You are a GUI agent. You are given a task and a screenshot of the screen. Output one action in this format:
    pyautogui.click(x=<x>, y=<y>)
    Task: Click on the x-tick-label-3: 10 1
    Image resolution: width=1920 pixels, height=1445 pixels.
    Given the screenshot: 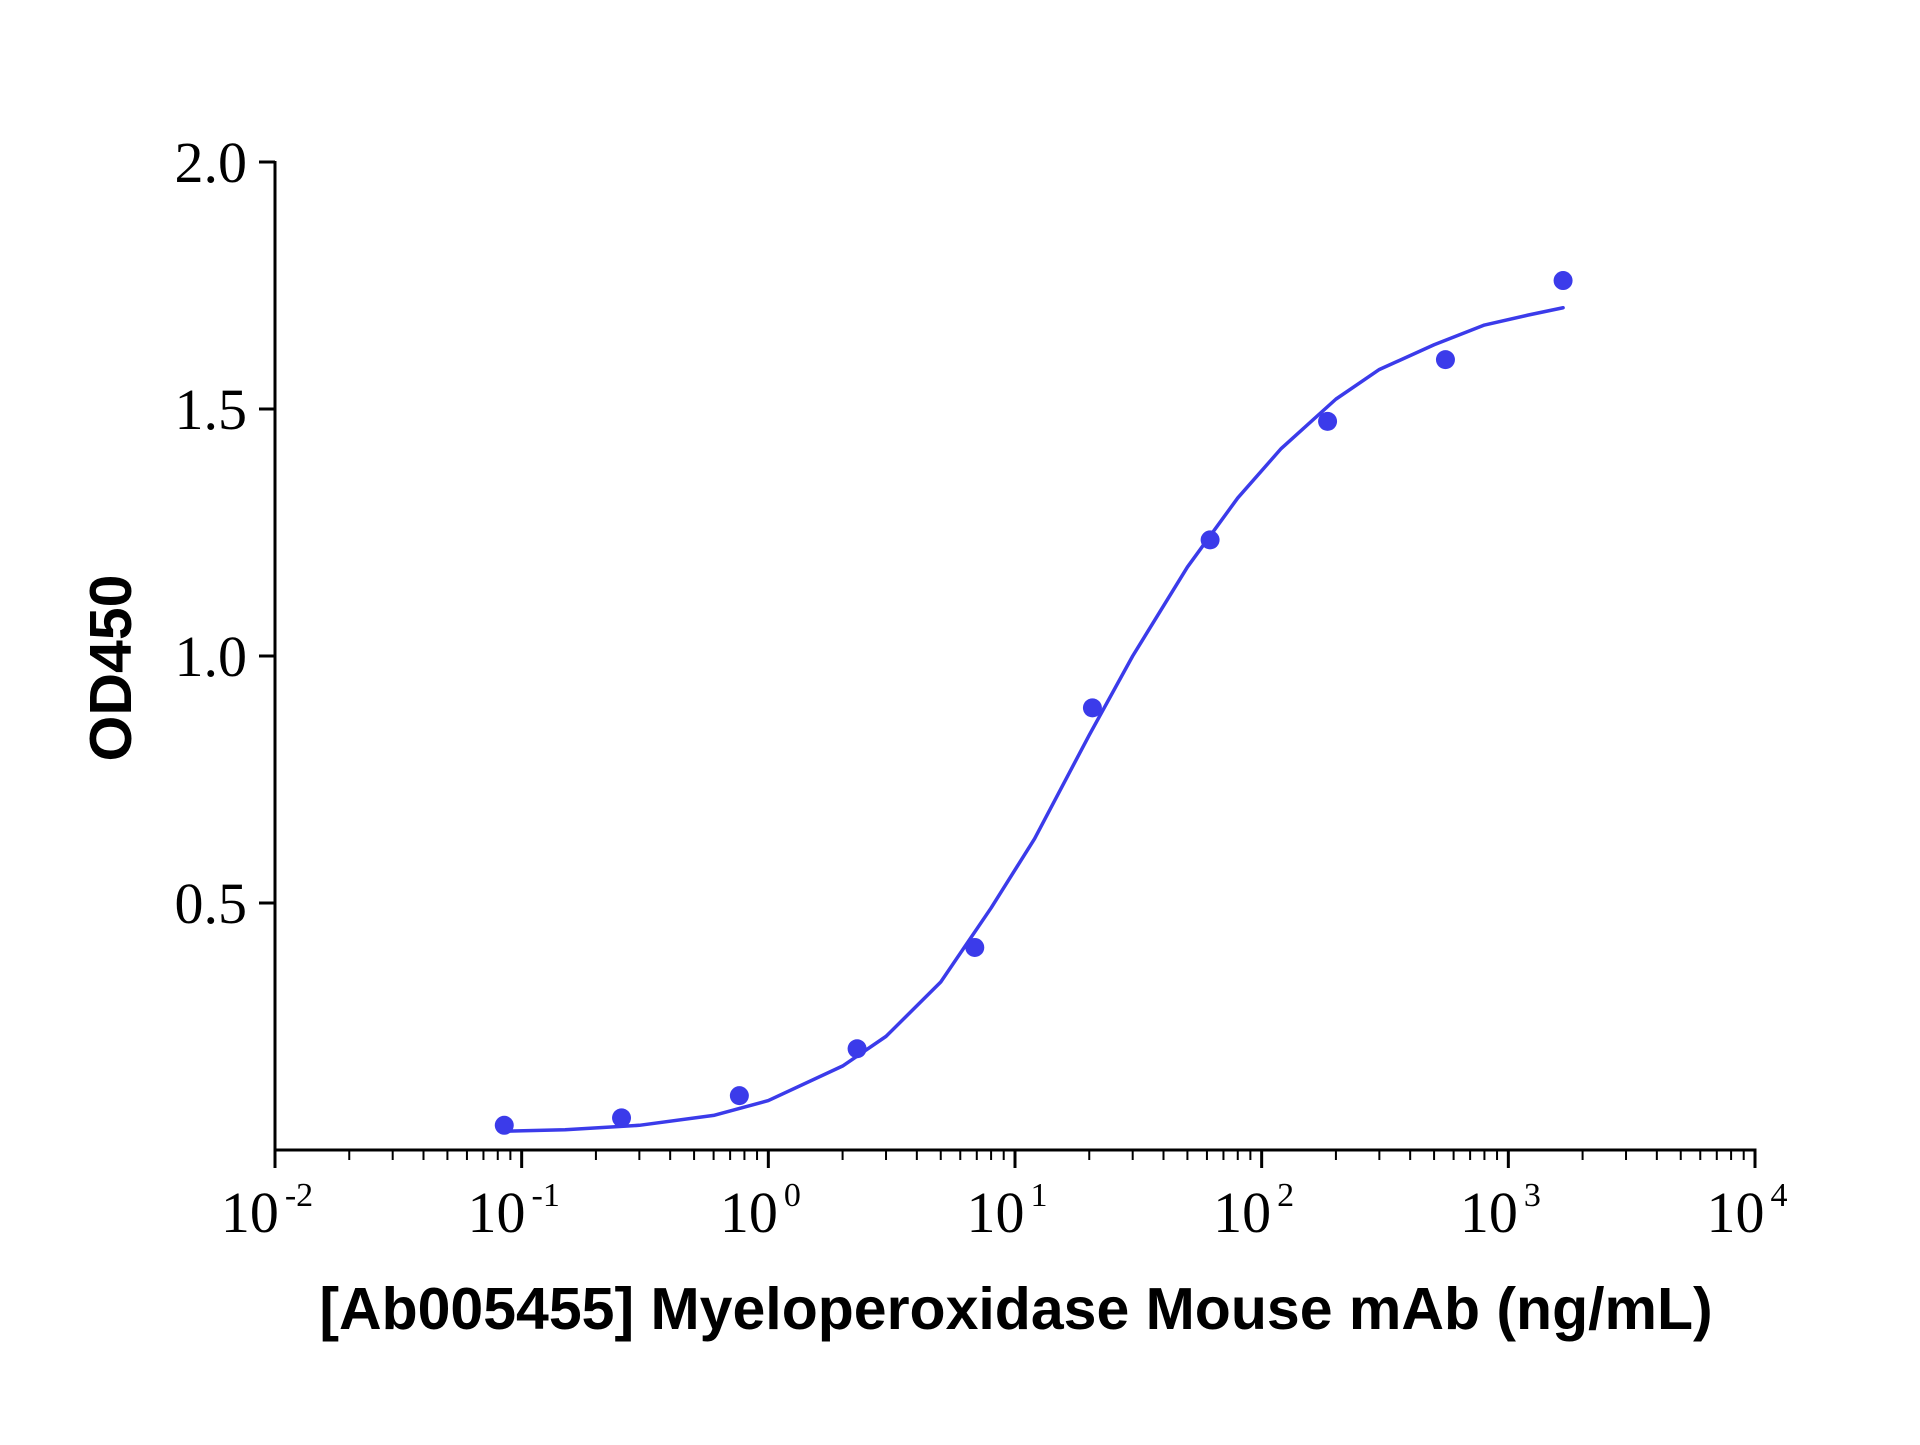 What is the action you would take?
    pyautogui.click(x=1007, y=1211)
    